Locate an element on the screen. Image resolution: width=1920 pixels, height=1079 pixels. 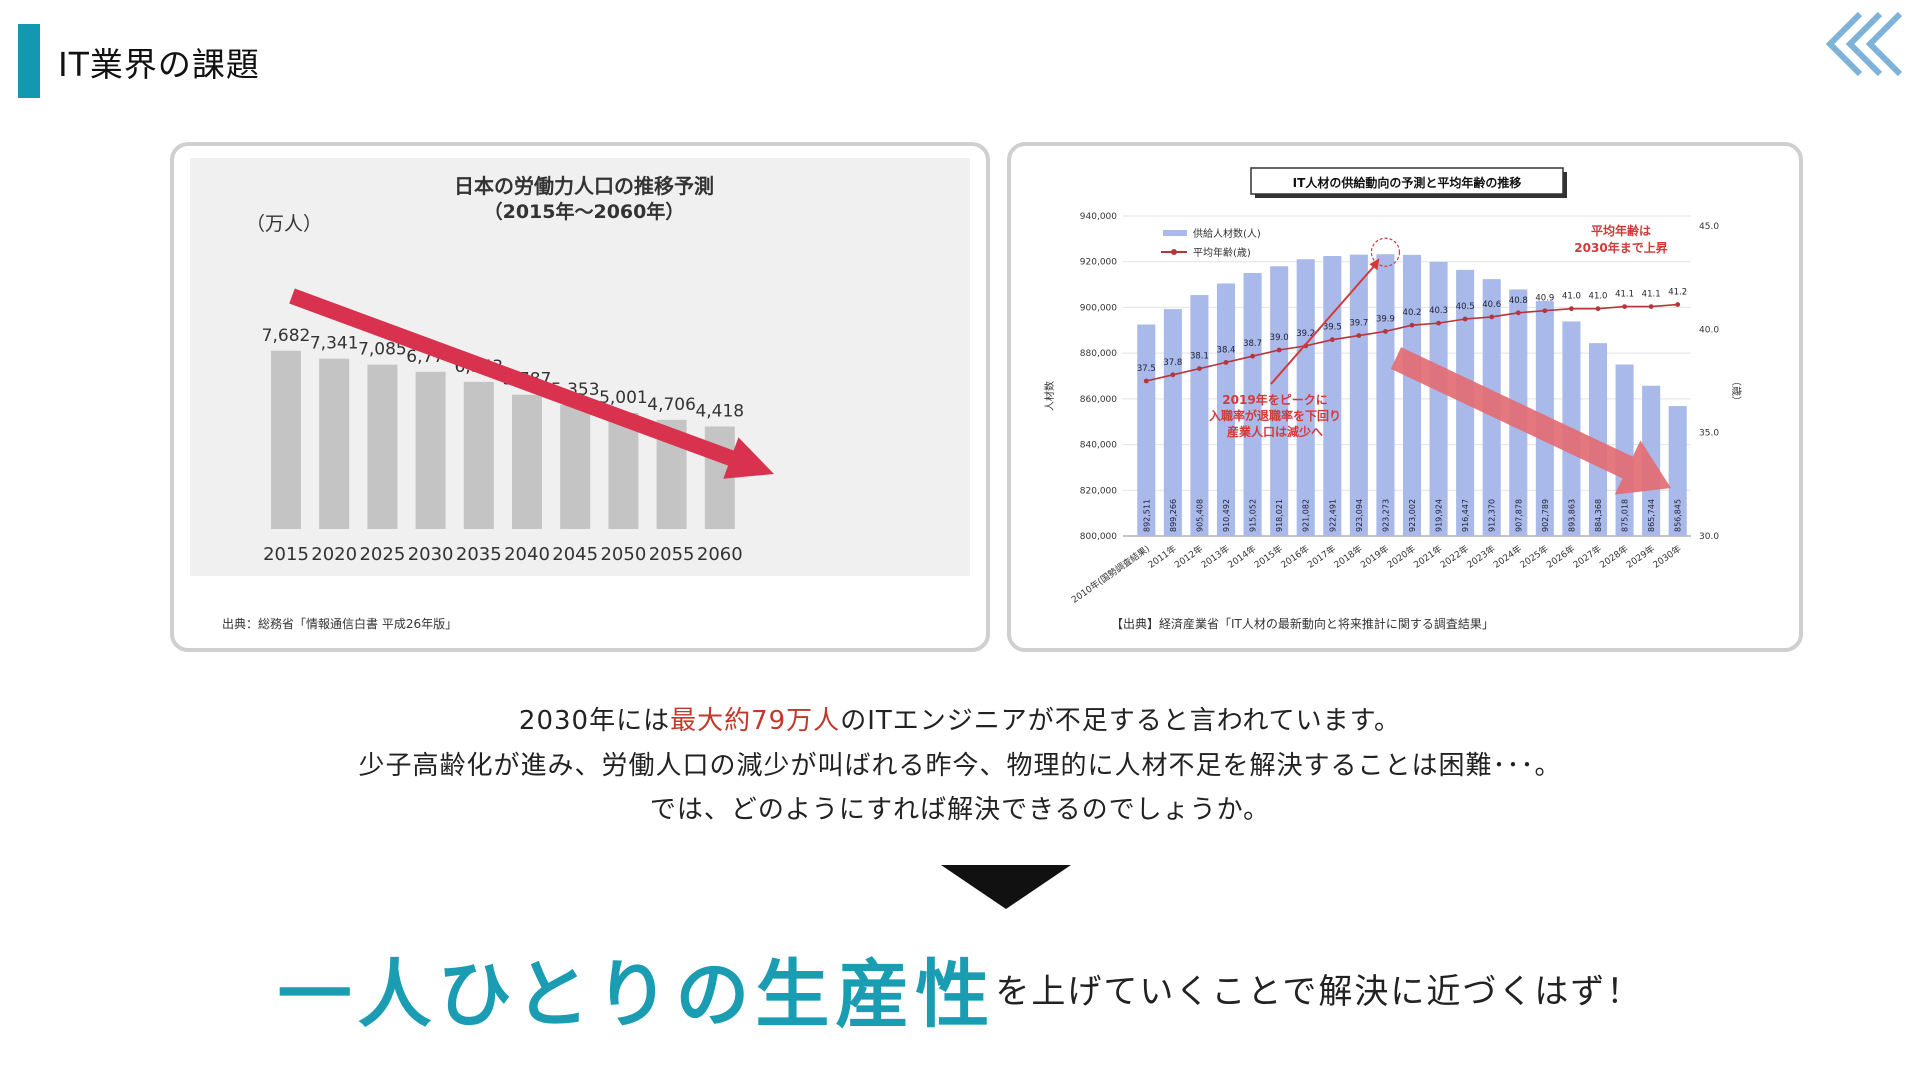
bar-value-label: 5,001 is located at coordinates (623, 398).